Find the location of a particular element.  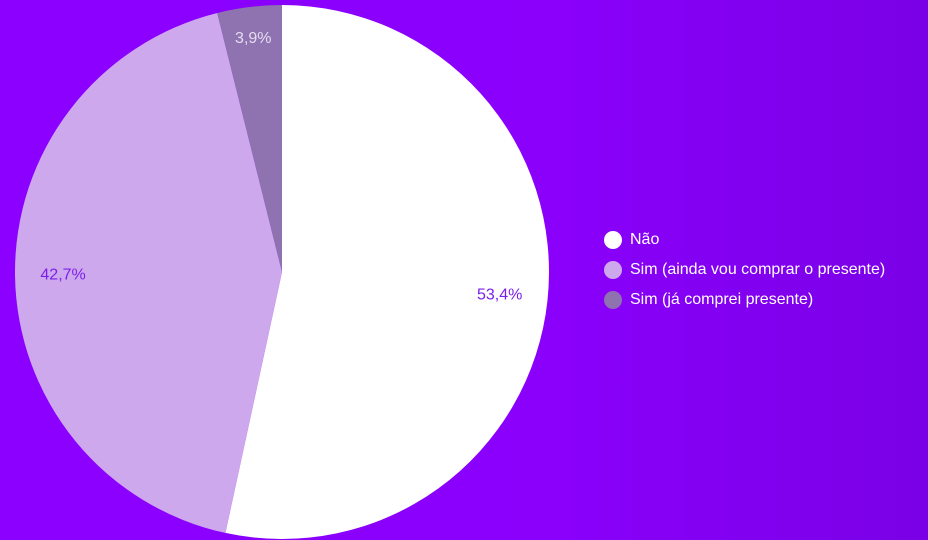

legend-item-nao: Não is located at coordinates (744, 240).